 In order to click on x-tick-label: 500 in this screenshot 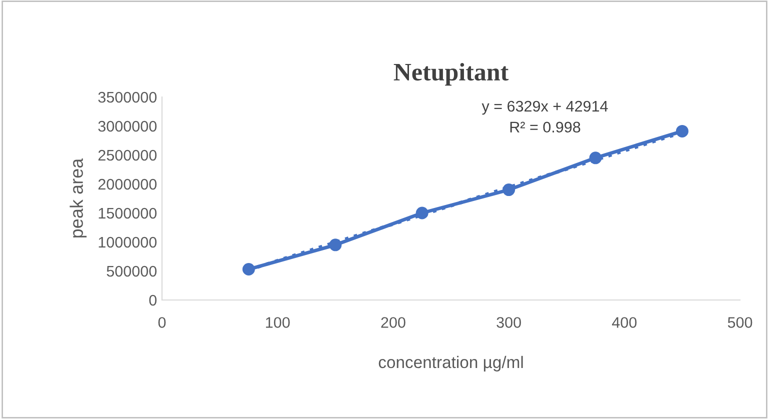, I will do `click(740, 322)`.